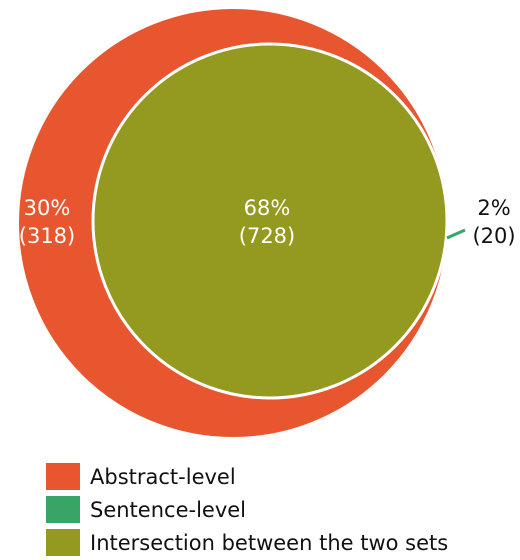 The height and width of the screenshot is (560, 520). Describe the element at coordinates (493, 236) in the screenshot. I see `sentence-only-count-label: (20)` at that location.